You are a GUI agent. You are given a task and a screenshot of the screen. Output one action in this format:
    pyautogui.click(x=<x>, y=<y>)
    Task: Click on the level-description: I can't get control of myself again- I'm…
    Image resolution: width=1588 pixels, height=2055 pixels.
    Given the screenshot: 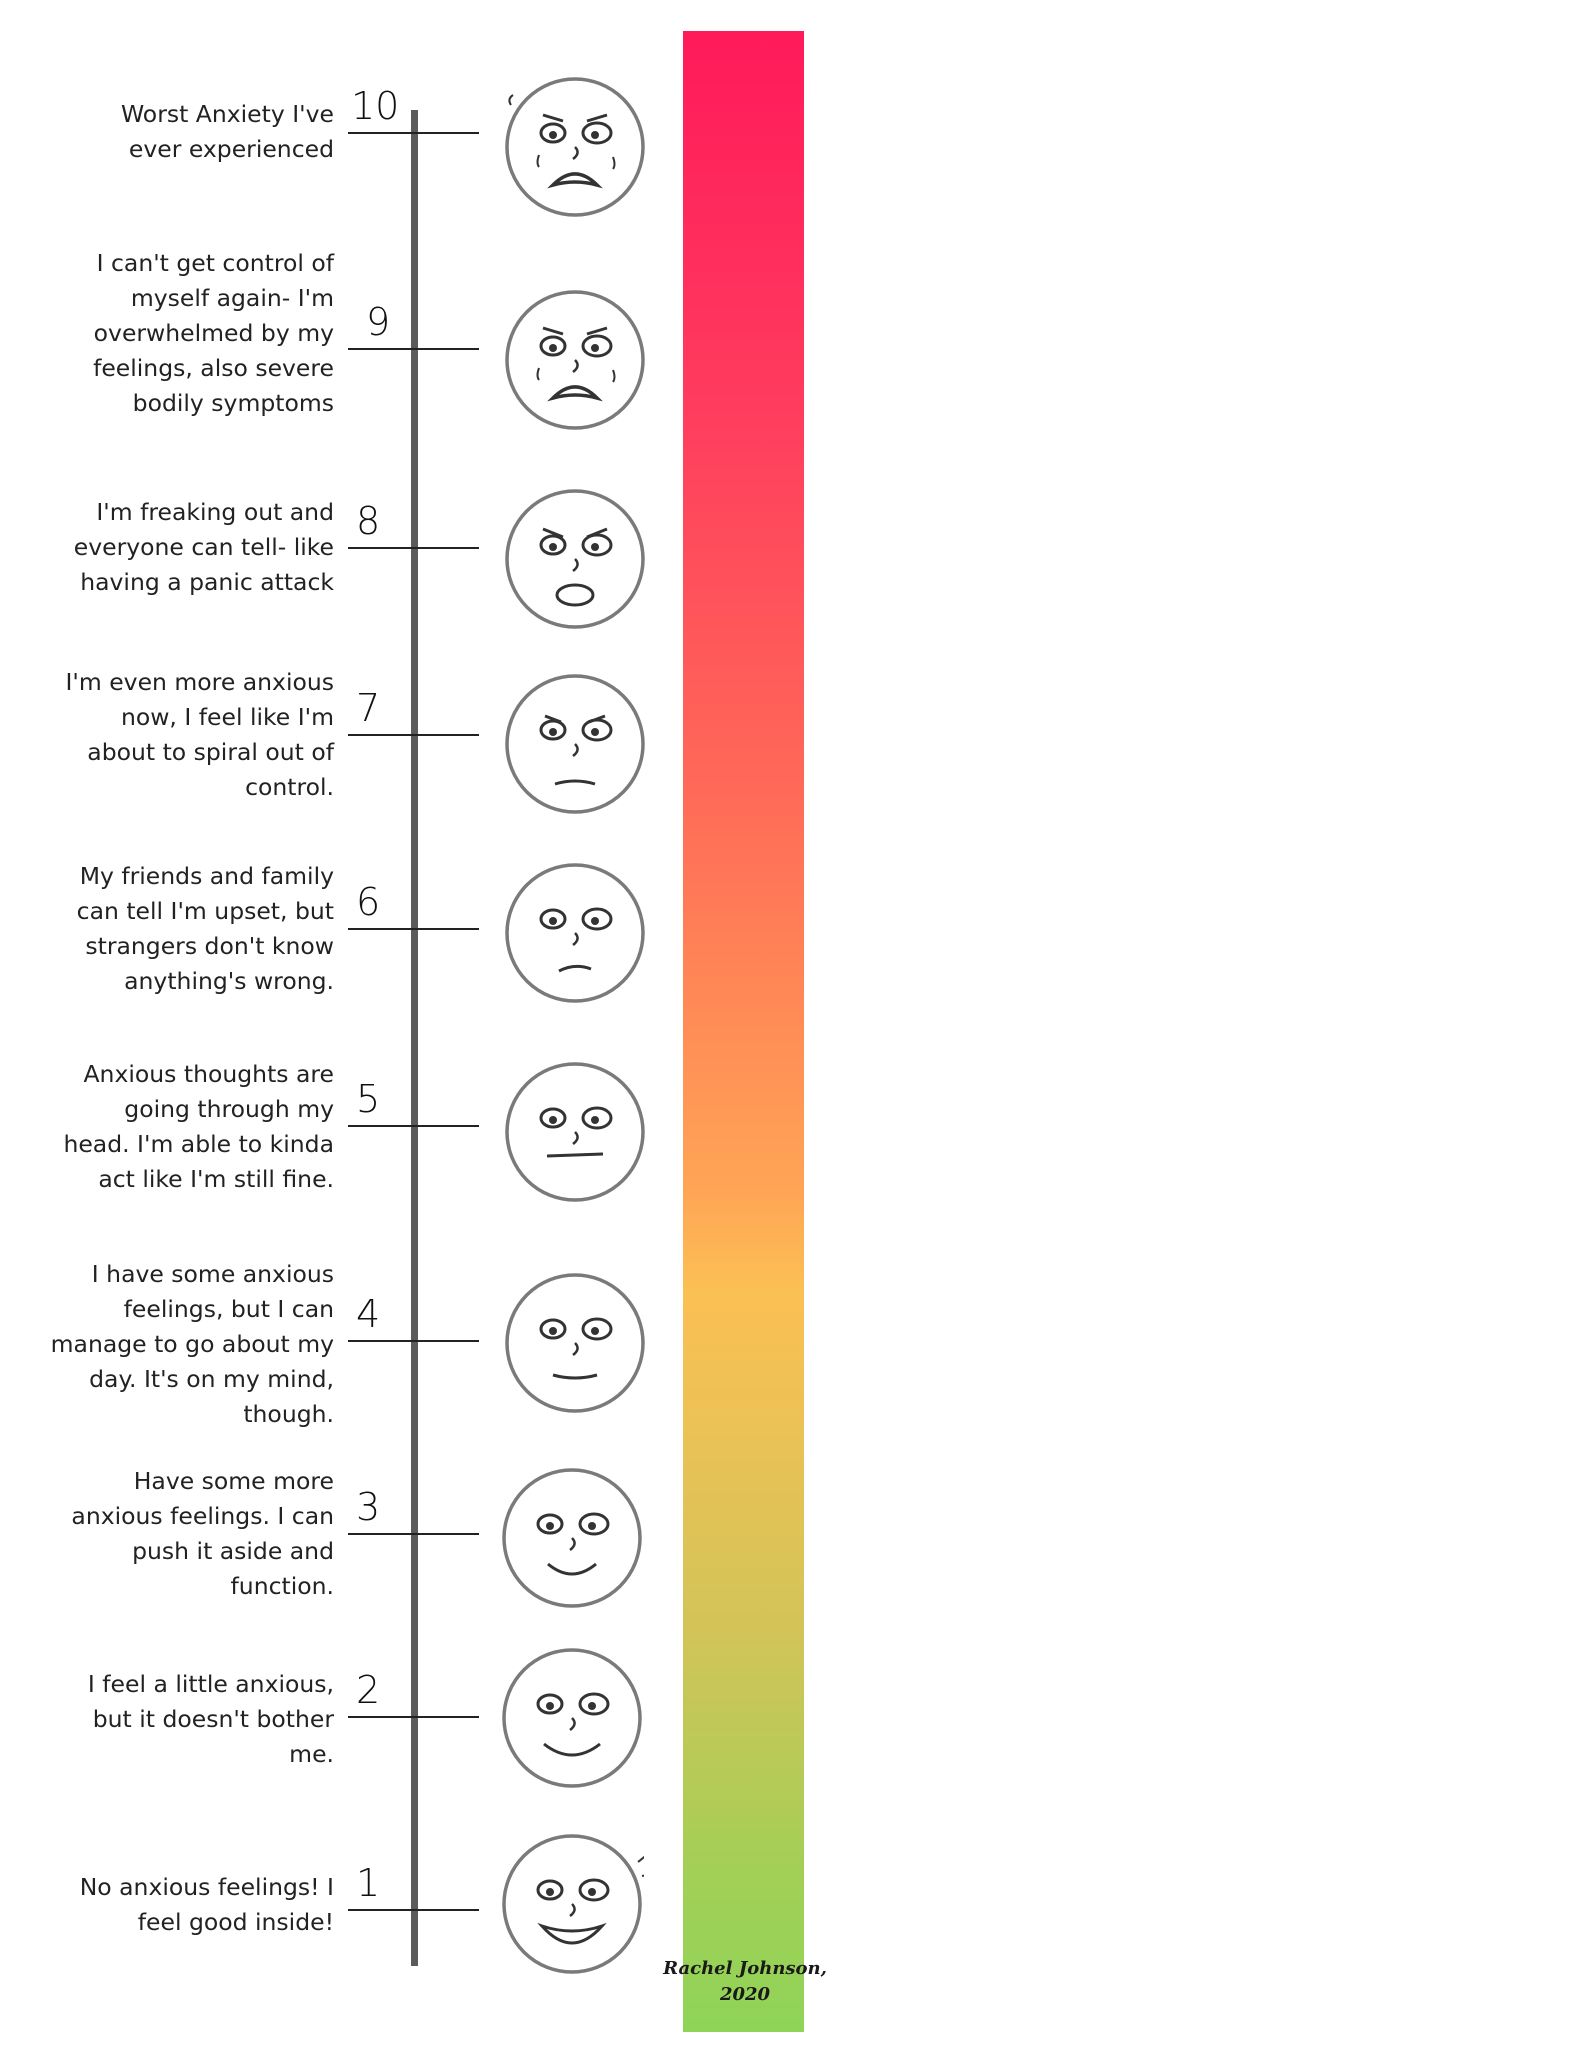 What is the action you would take?
    pyautogui.click(x=213, y=333)
    